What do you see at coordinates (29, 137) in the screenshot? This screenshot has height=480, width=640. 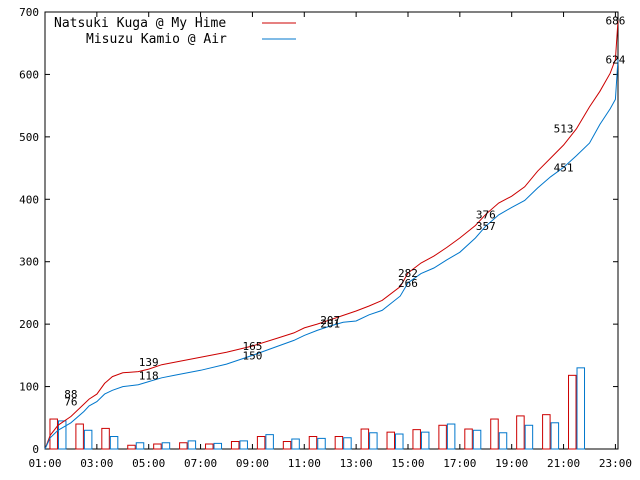 I see `y-tick-label: 500` at bounding box center [29, 137].